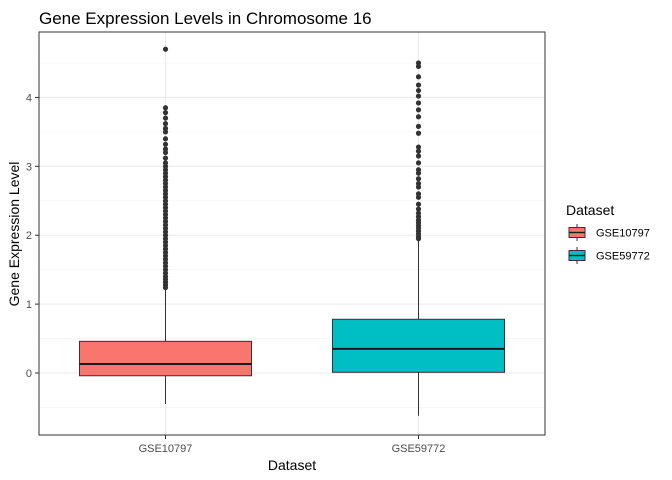  I want to click on legend: Dataset GSE10797 GSE59772, so click(608, 233).